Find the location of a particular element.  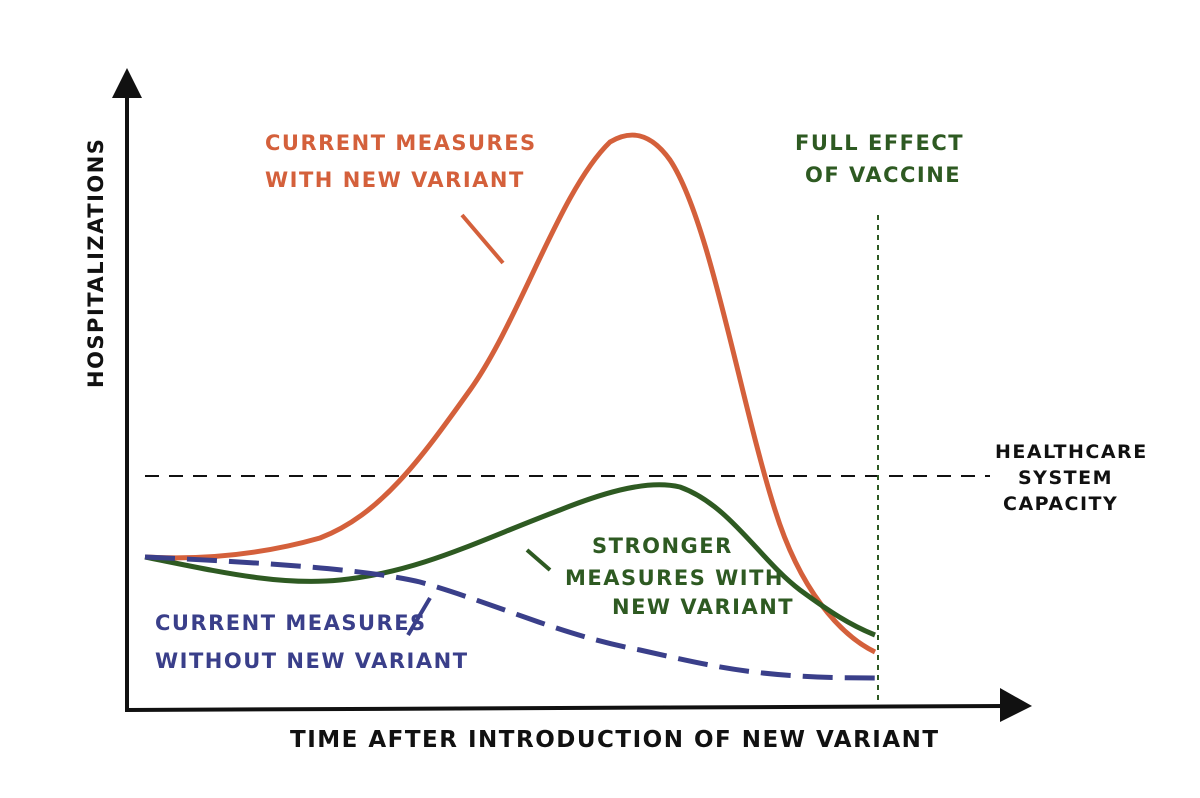

x-axis-arrow is located at coordinates (1016, 705).